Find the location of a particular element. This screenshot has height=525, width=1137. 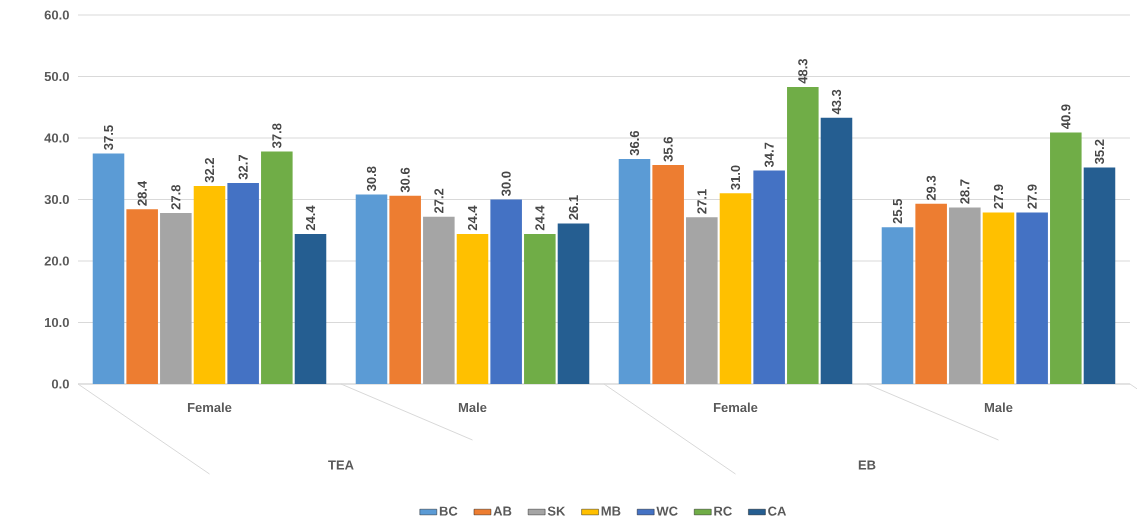

y-tick-label: 60.0 is located at coordinates (56, 15).